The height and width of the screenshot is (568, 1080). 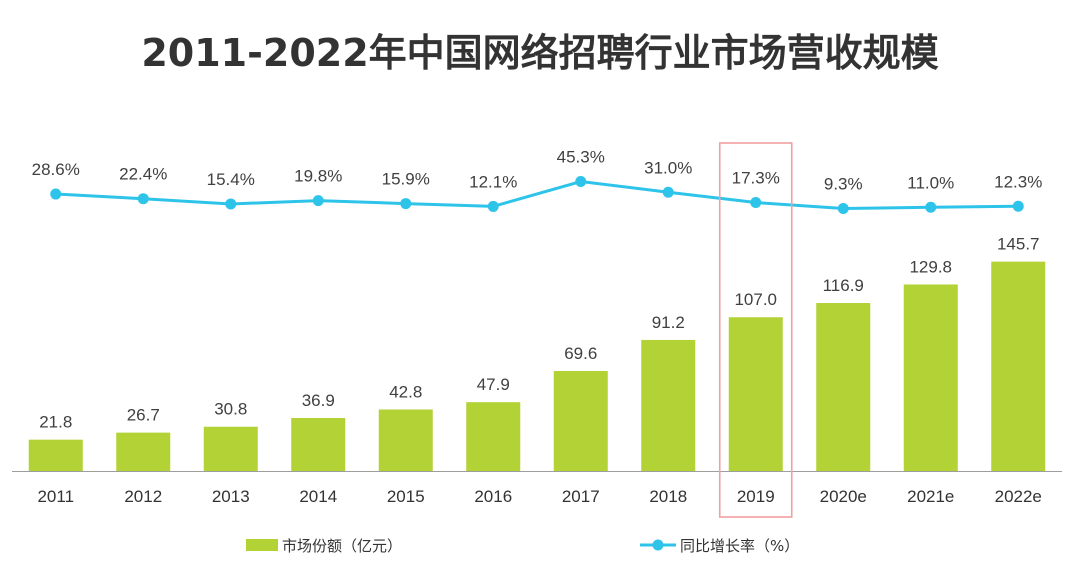 I want to click on growth-rate-label: 17.3%, so click(x=756, y=178).